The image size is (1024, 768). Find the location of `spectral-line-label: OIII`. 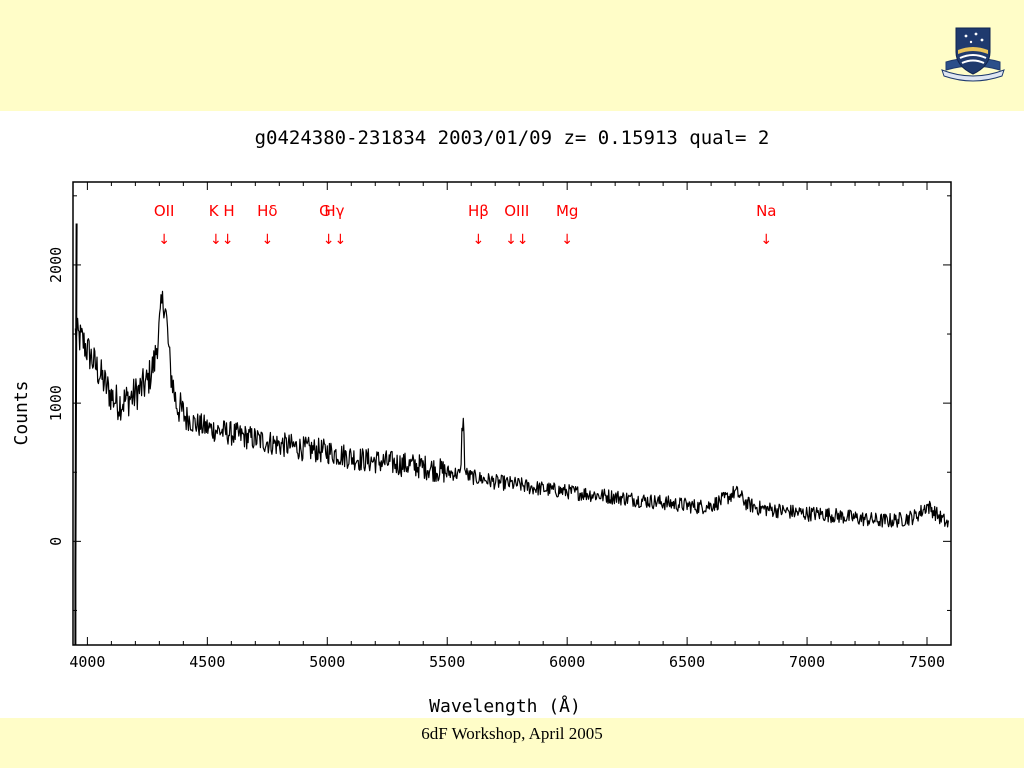

spectral-line-label: OIII is located at coordinates (516, 211).